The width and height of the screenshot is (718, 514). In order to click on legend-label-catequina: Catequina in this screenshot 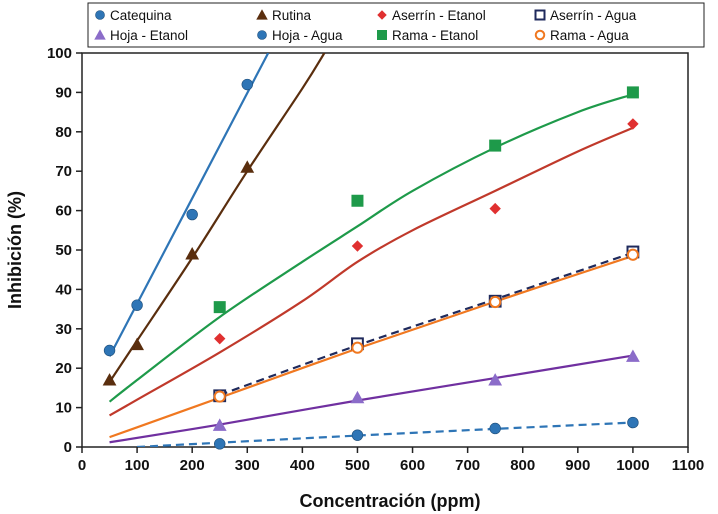, I will do `click(141, 15)`.